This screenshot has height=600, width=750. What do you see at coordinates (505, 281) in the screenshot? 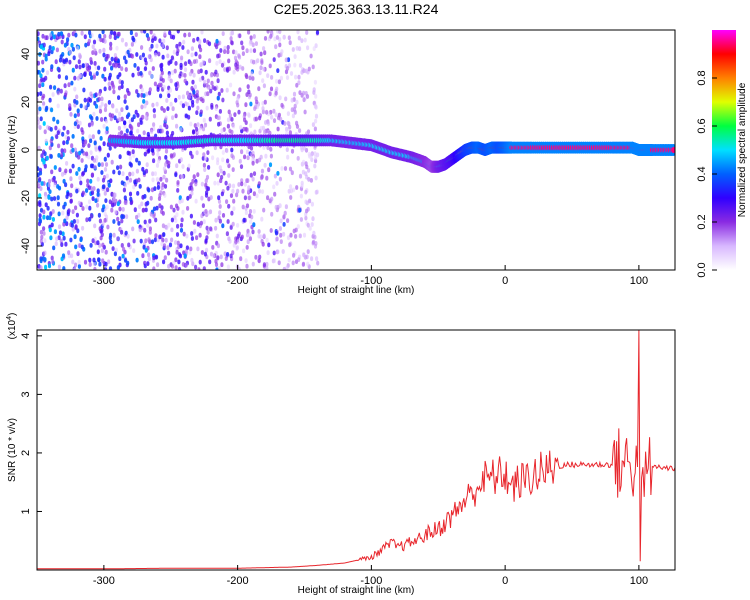
I see `x-tick-label: 0` at bounding box center [505, 281].